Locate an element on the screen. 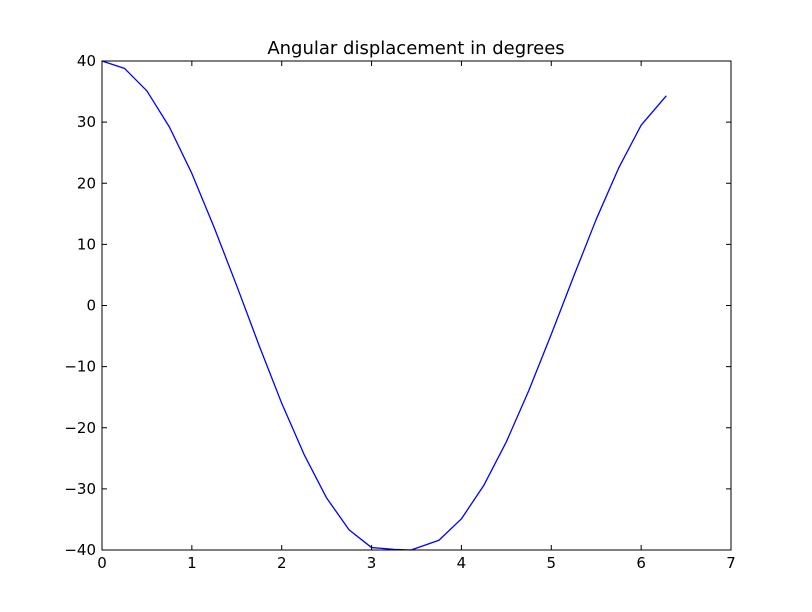 The width and height of the screenshot is (812, 612). y-tick-label: 10 is located at coordinates (86, 244).